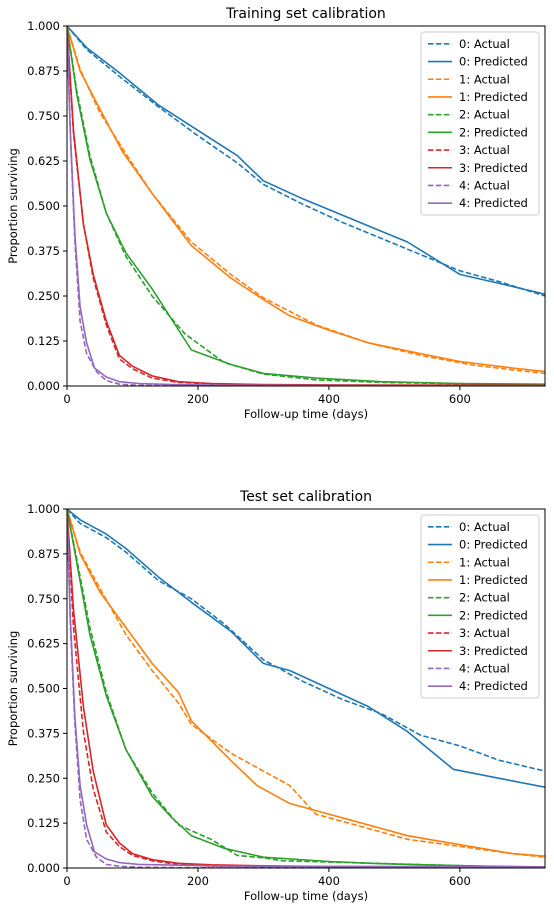  Describe the element at coordinates (305, 497) in the screenshot. I see `chart-title: Test set calibration` at that location.